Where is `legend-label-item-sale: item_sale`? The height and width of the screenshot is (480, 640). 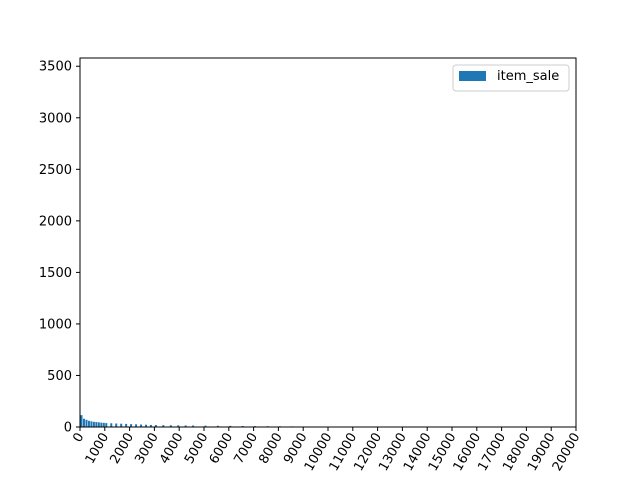 legend-label-item-sale: item_sale is located at coordinates (528, 76).